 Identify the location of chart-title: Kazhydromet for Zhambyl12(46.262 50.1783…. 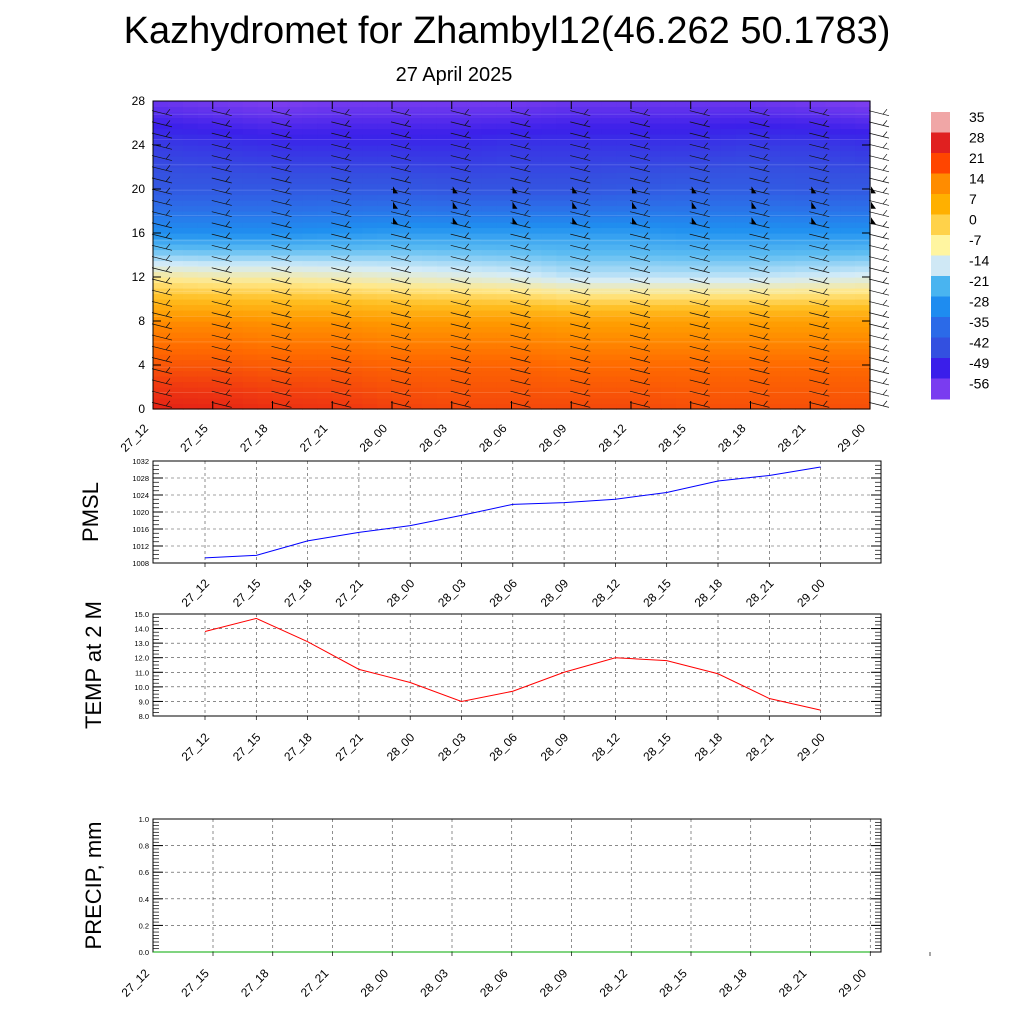
(507, 31).